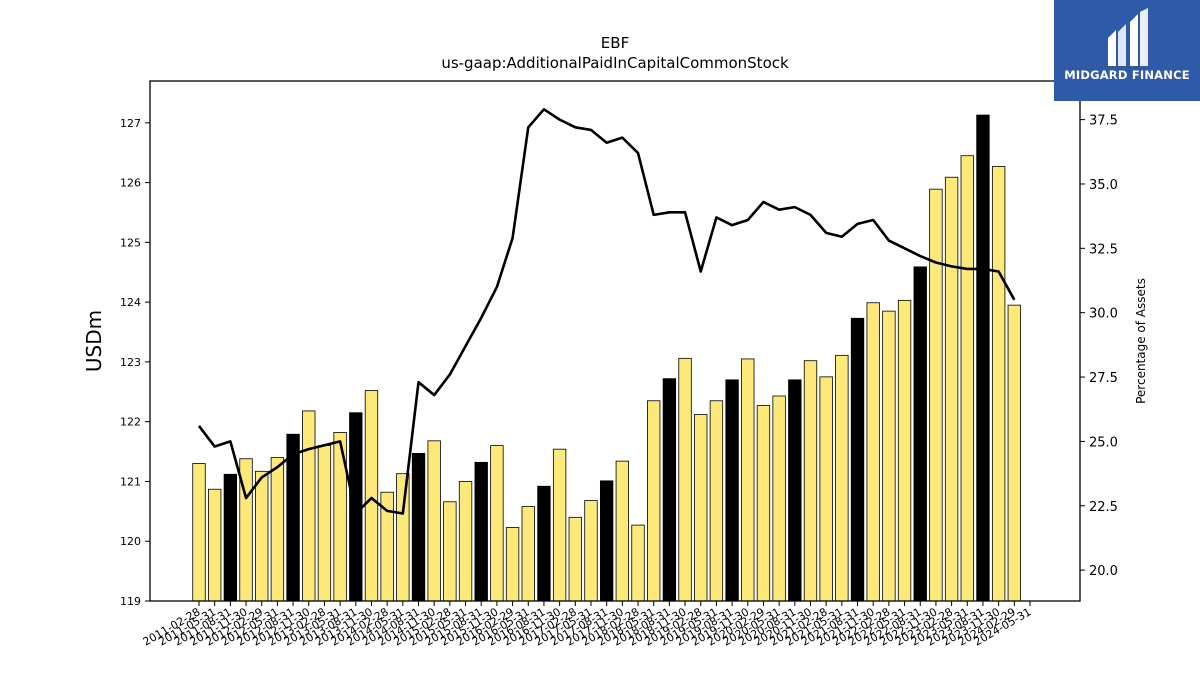 The image size is (1200, 675). What do you see at coordinates (1128, 37) in the screenshot?
I see `midgard-logo-icon` at bounding box center [1128, 37].